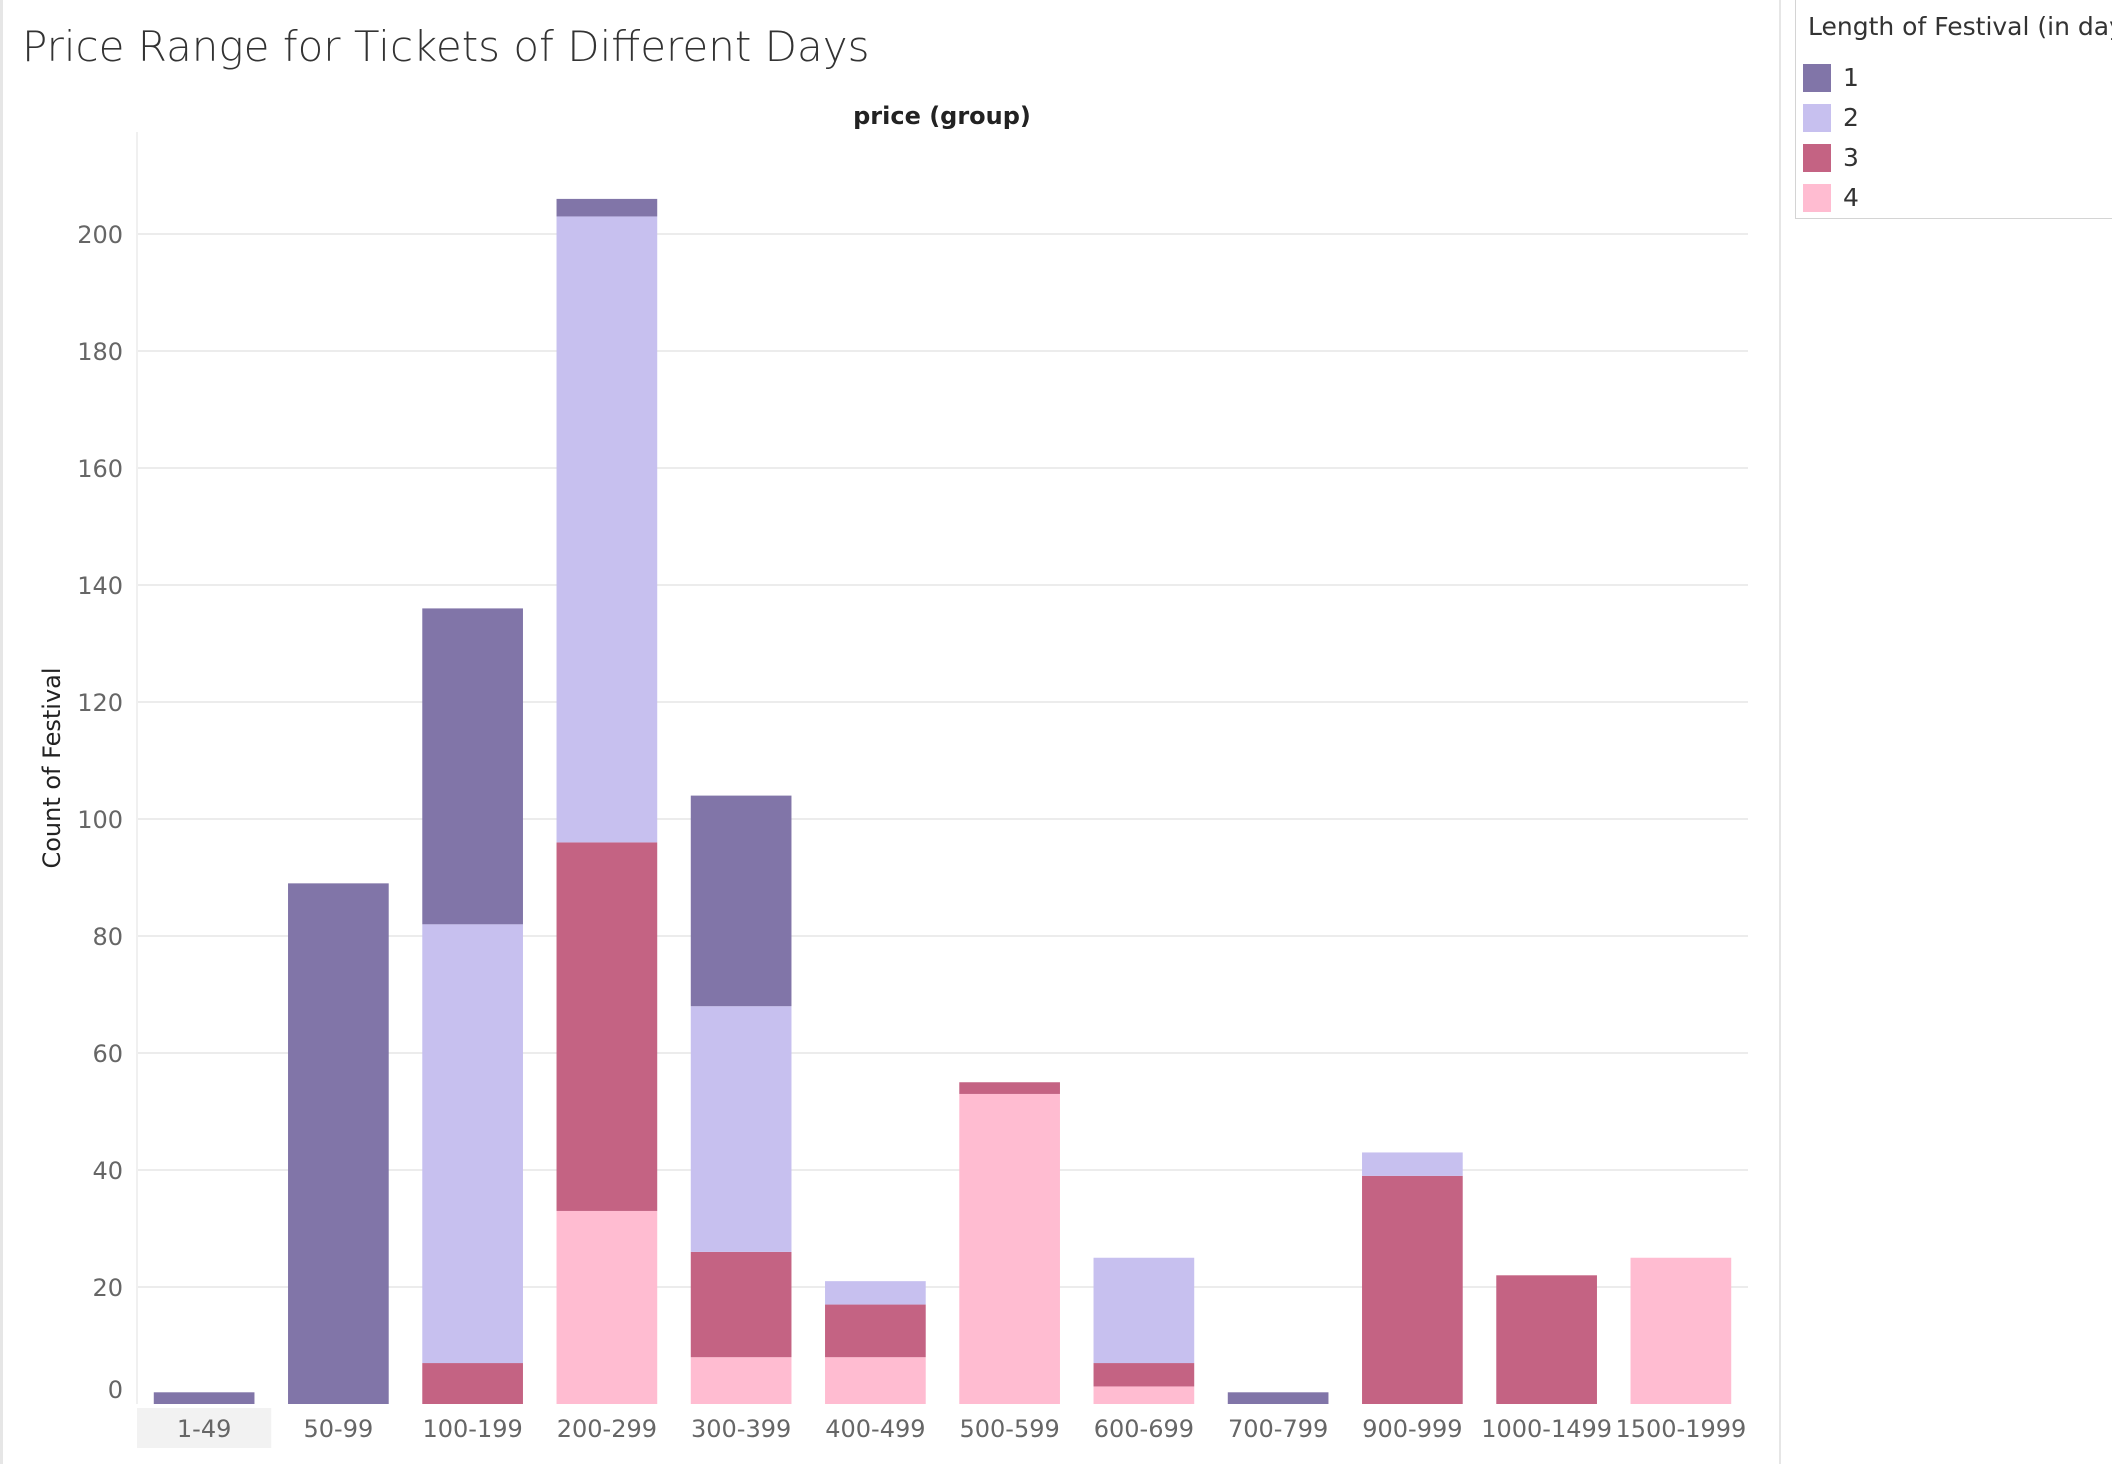  What do you see at coordinates (100, 235) in the screenshot?
I see `y-tick-label: 200` at bounding box center [100, 235].